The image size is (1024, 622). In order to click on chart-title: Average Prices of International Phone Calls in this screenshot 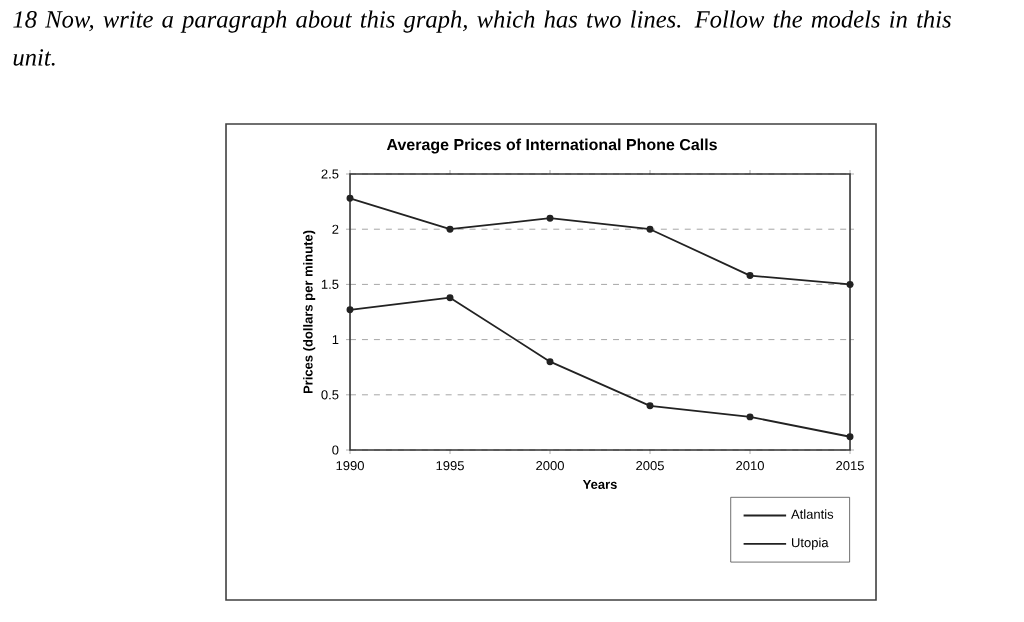, I will do `click(551, 146)`.